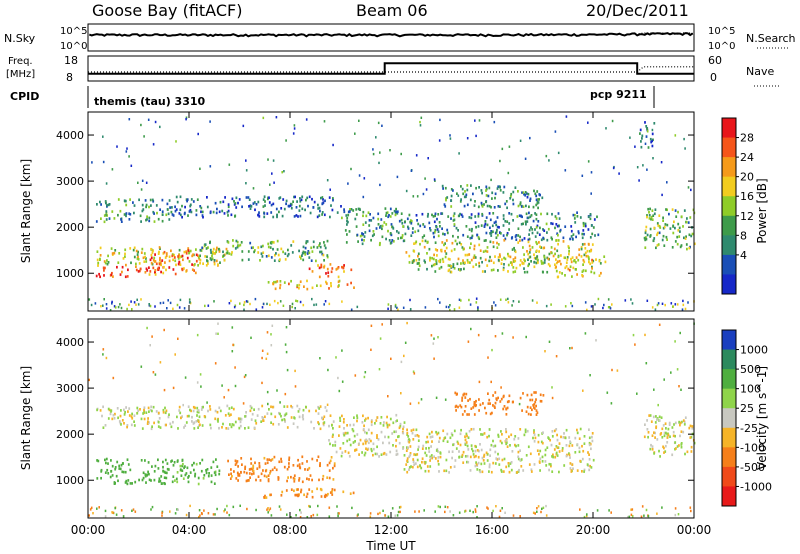  I want to click on velocity-colorbar-tick-label: -500, so click(752, 467).